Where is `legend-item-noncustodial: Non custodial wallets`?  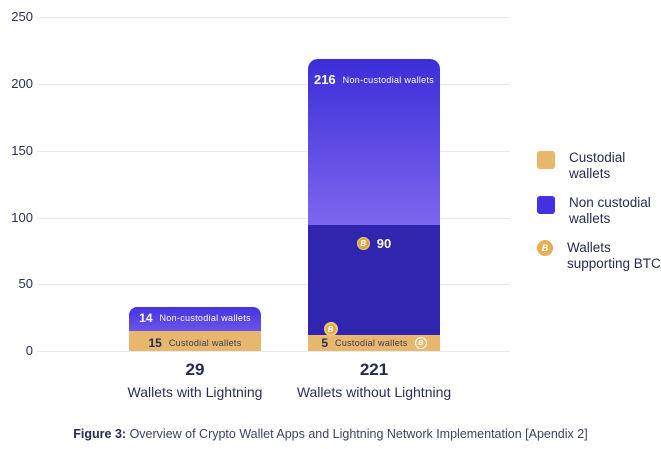
legend-item-noncustodial: Non custodial wallets is located at coordinates (599, 211).